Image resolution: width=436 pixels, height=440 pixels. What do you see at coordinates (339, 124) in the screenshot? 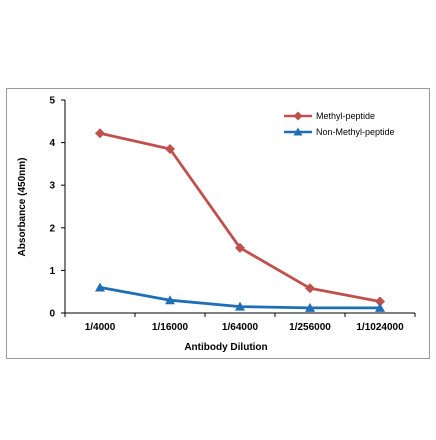
I see `legend: Methyl-peptide Non-Methyl-peptide` at bounding box center [339, 124].